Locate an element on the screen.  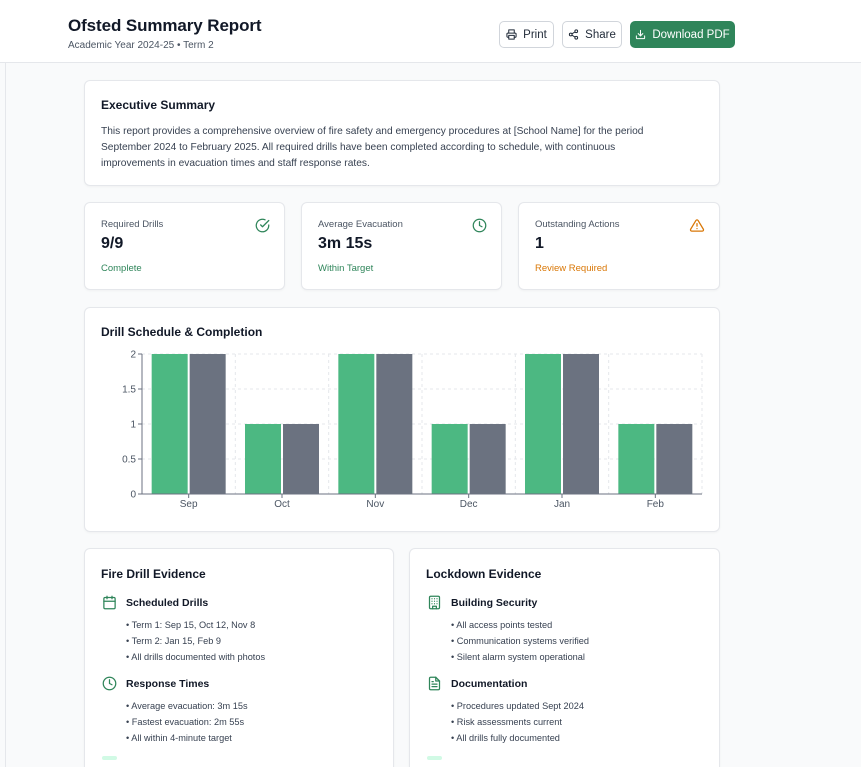
x-tick-label: Jan is located at coordinates (562, 504).